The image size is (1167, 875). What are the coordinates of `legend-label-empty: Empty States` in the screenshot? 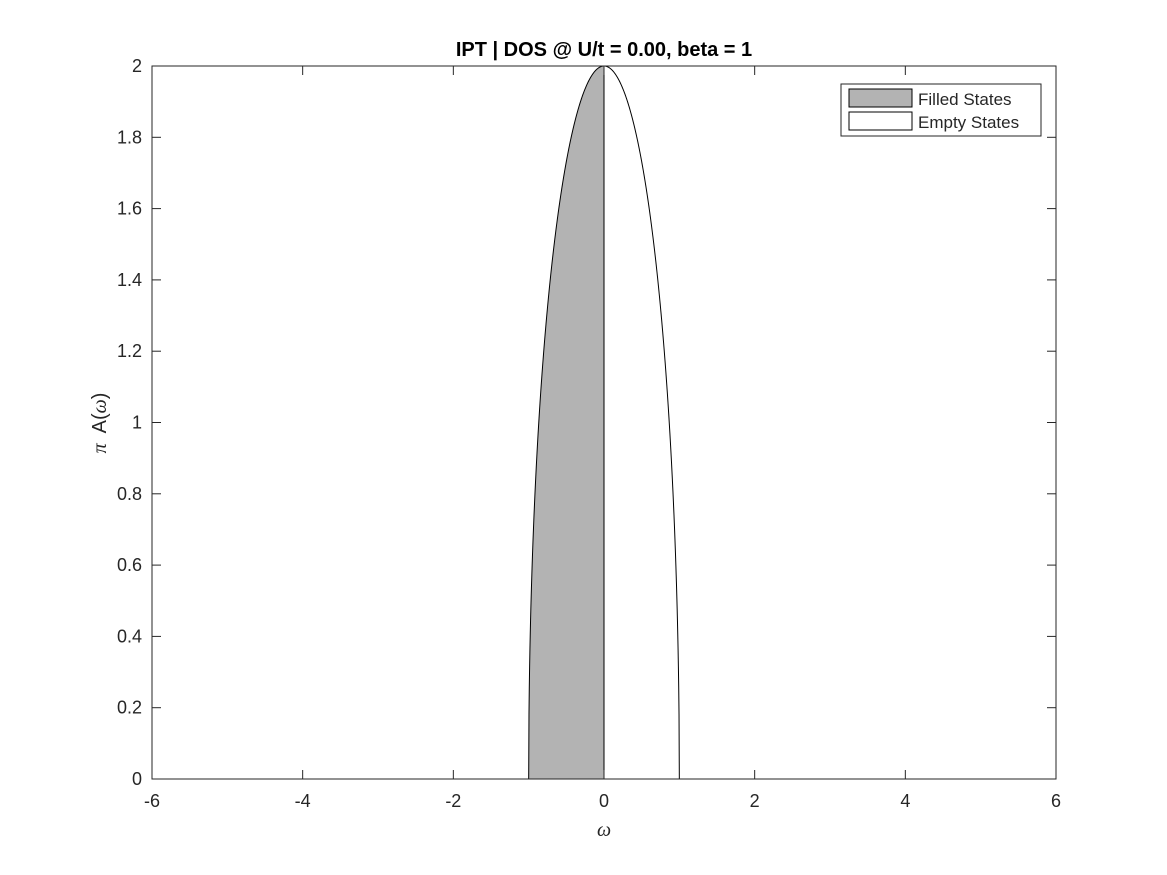 It's located at (968, 122).